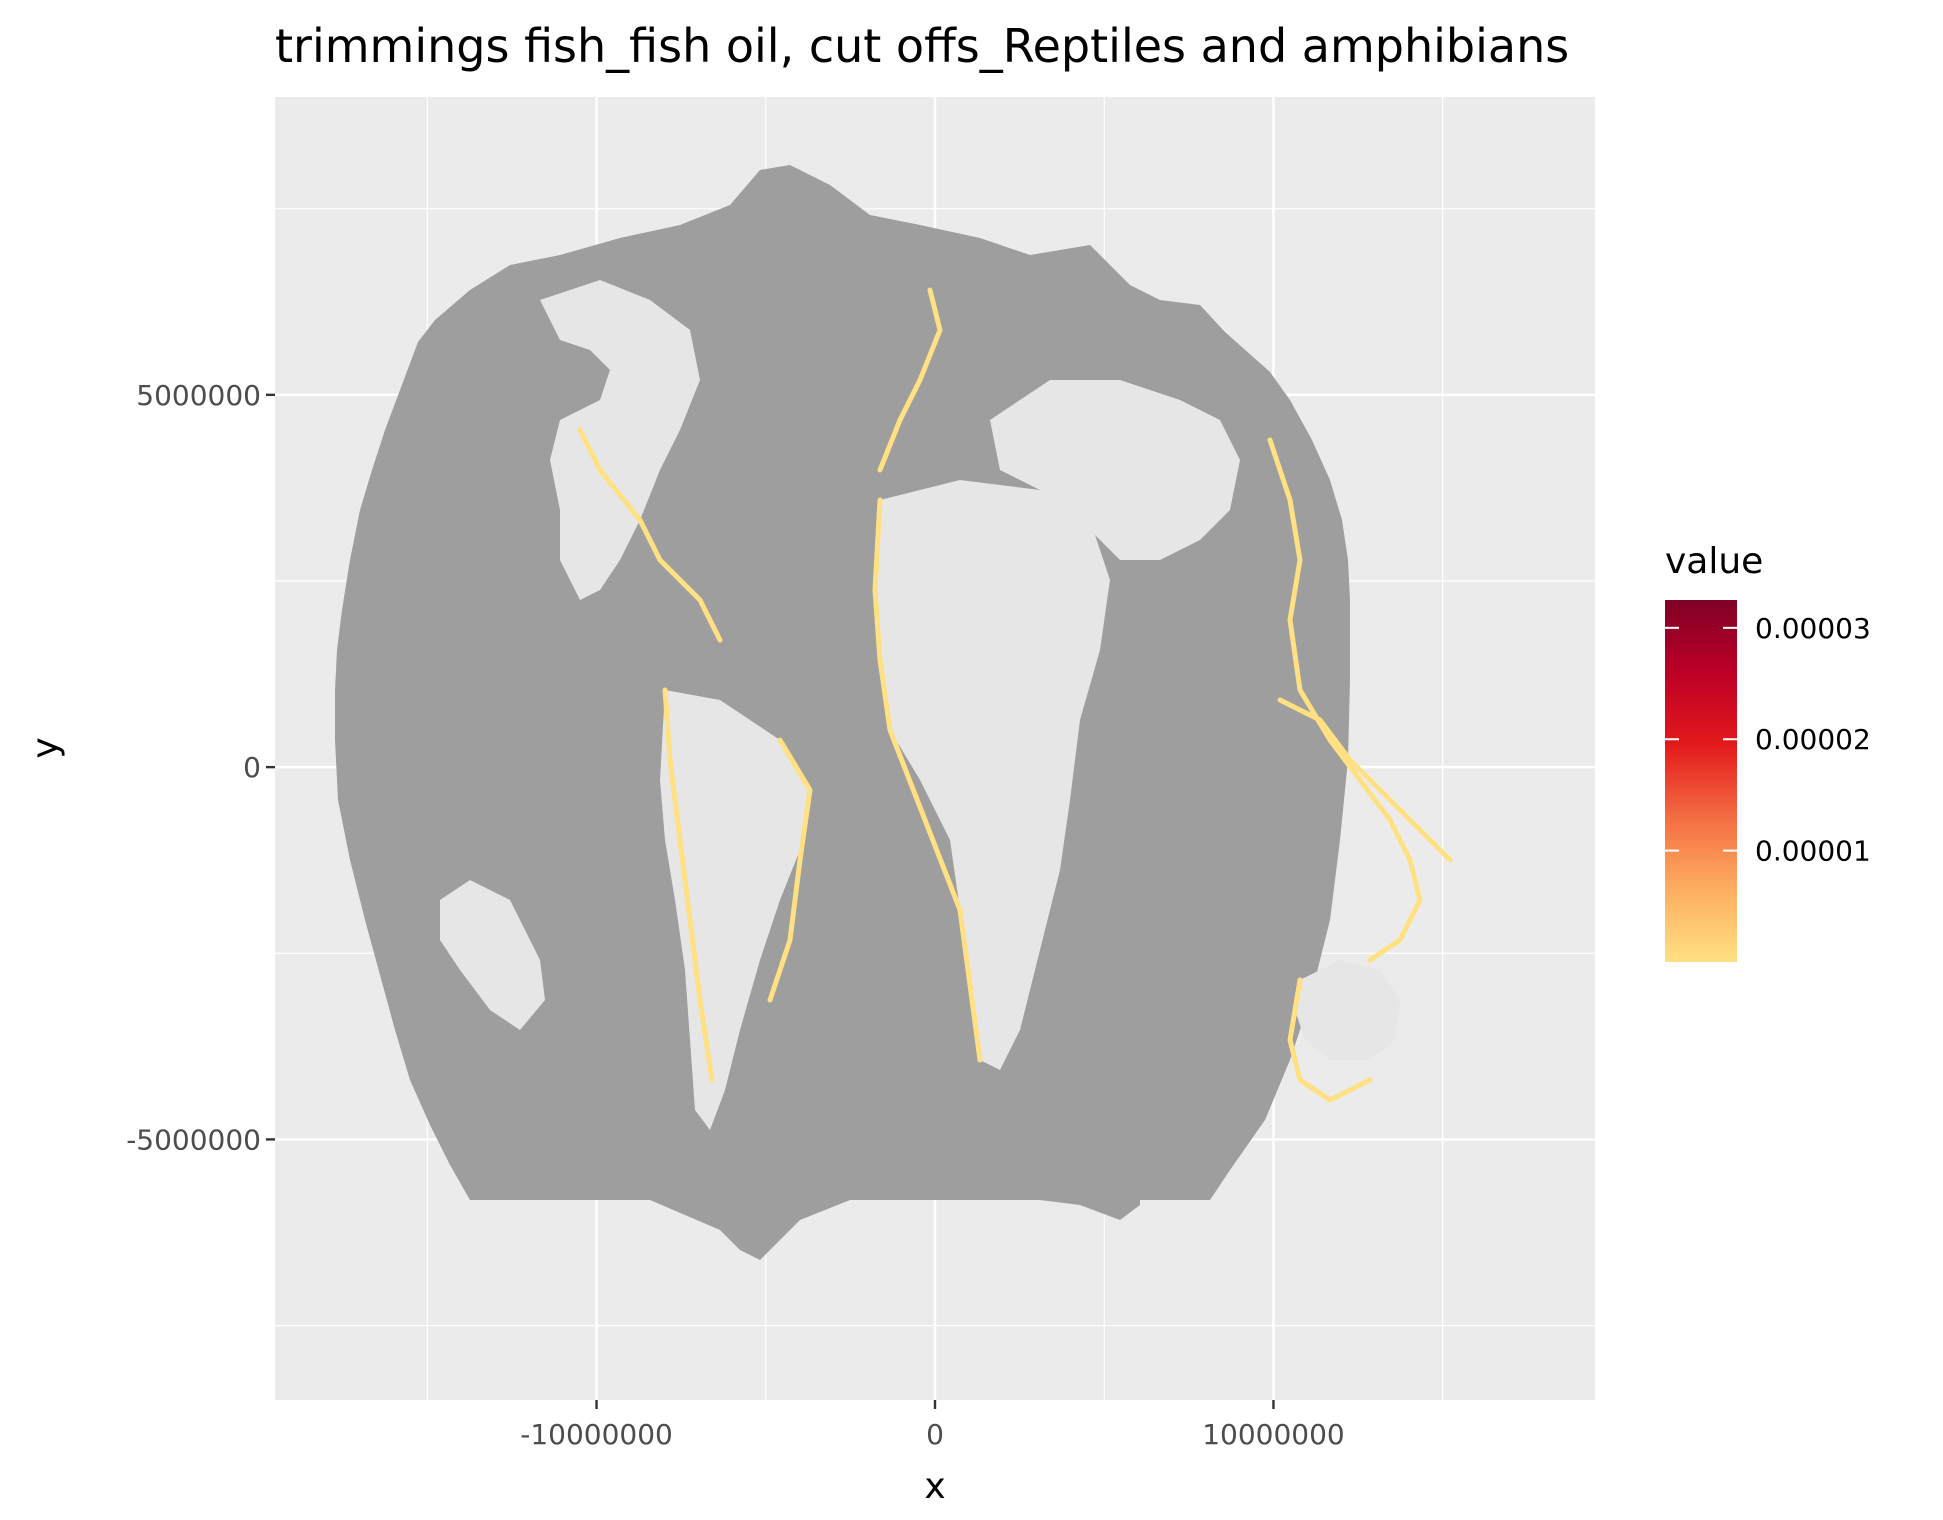  I want to click on value-cells-australia-coast, so click(1330, 1040).